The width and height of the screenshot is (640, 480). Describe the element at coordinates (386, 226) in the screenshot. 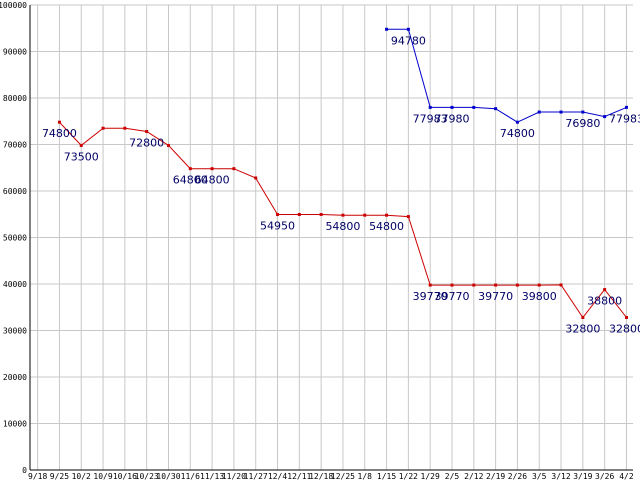

I see `series-1-data-label-16: 54800` at that location.